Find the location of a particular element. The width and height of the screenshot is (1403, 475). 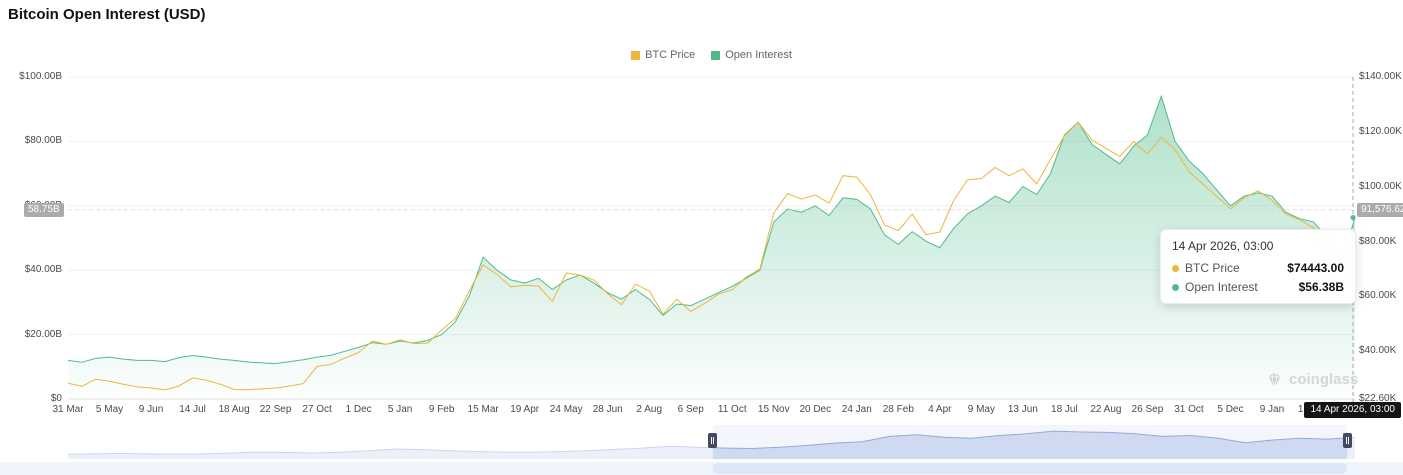

tooltip-label: Open Interest is located at coordinates (1221, 287).